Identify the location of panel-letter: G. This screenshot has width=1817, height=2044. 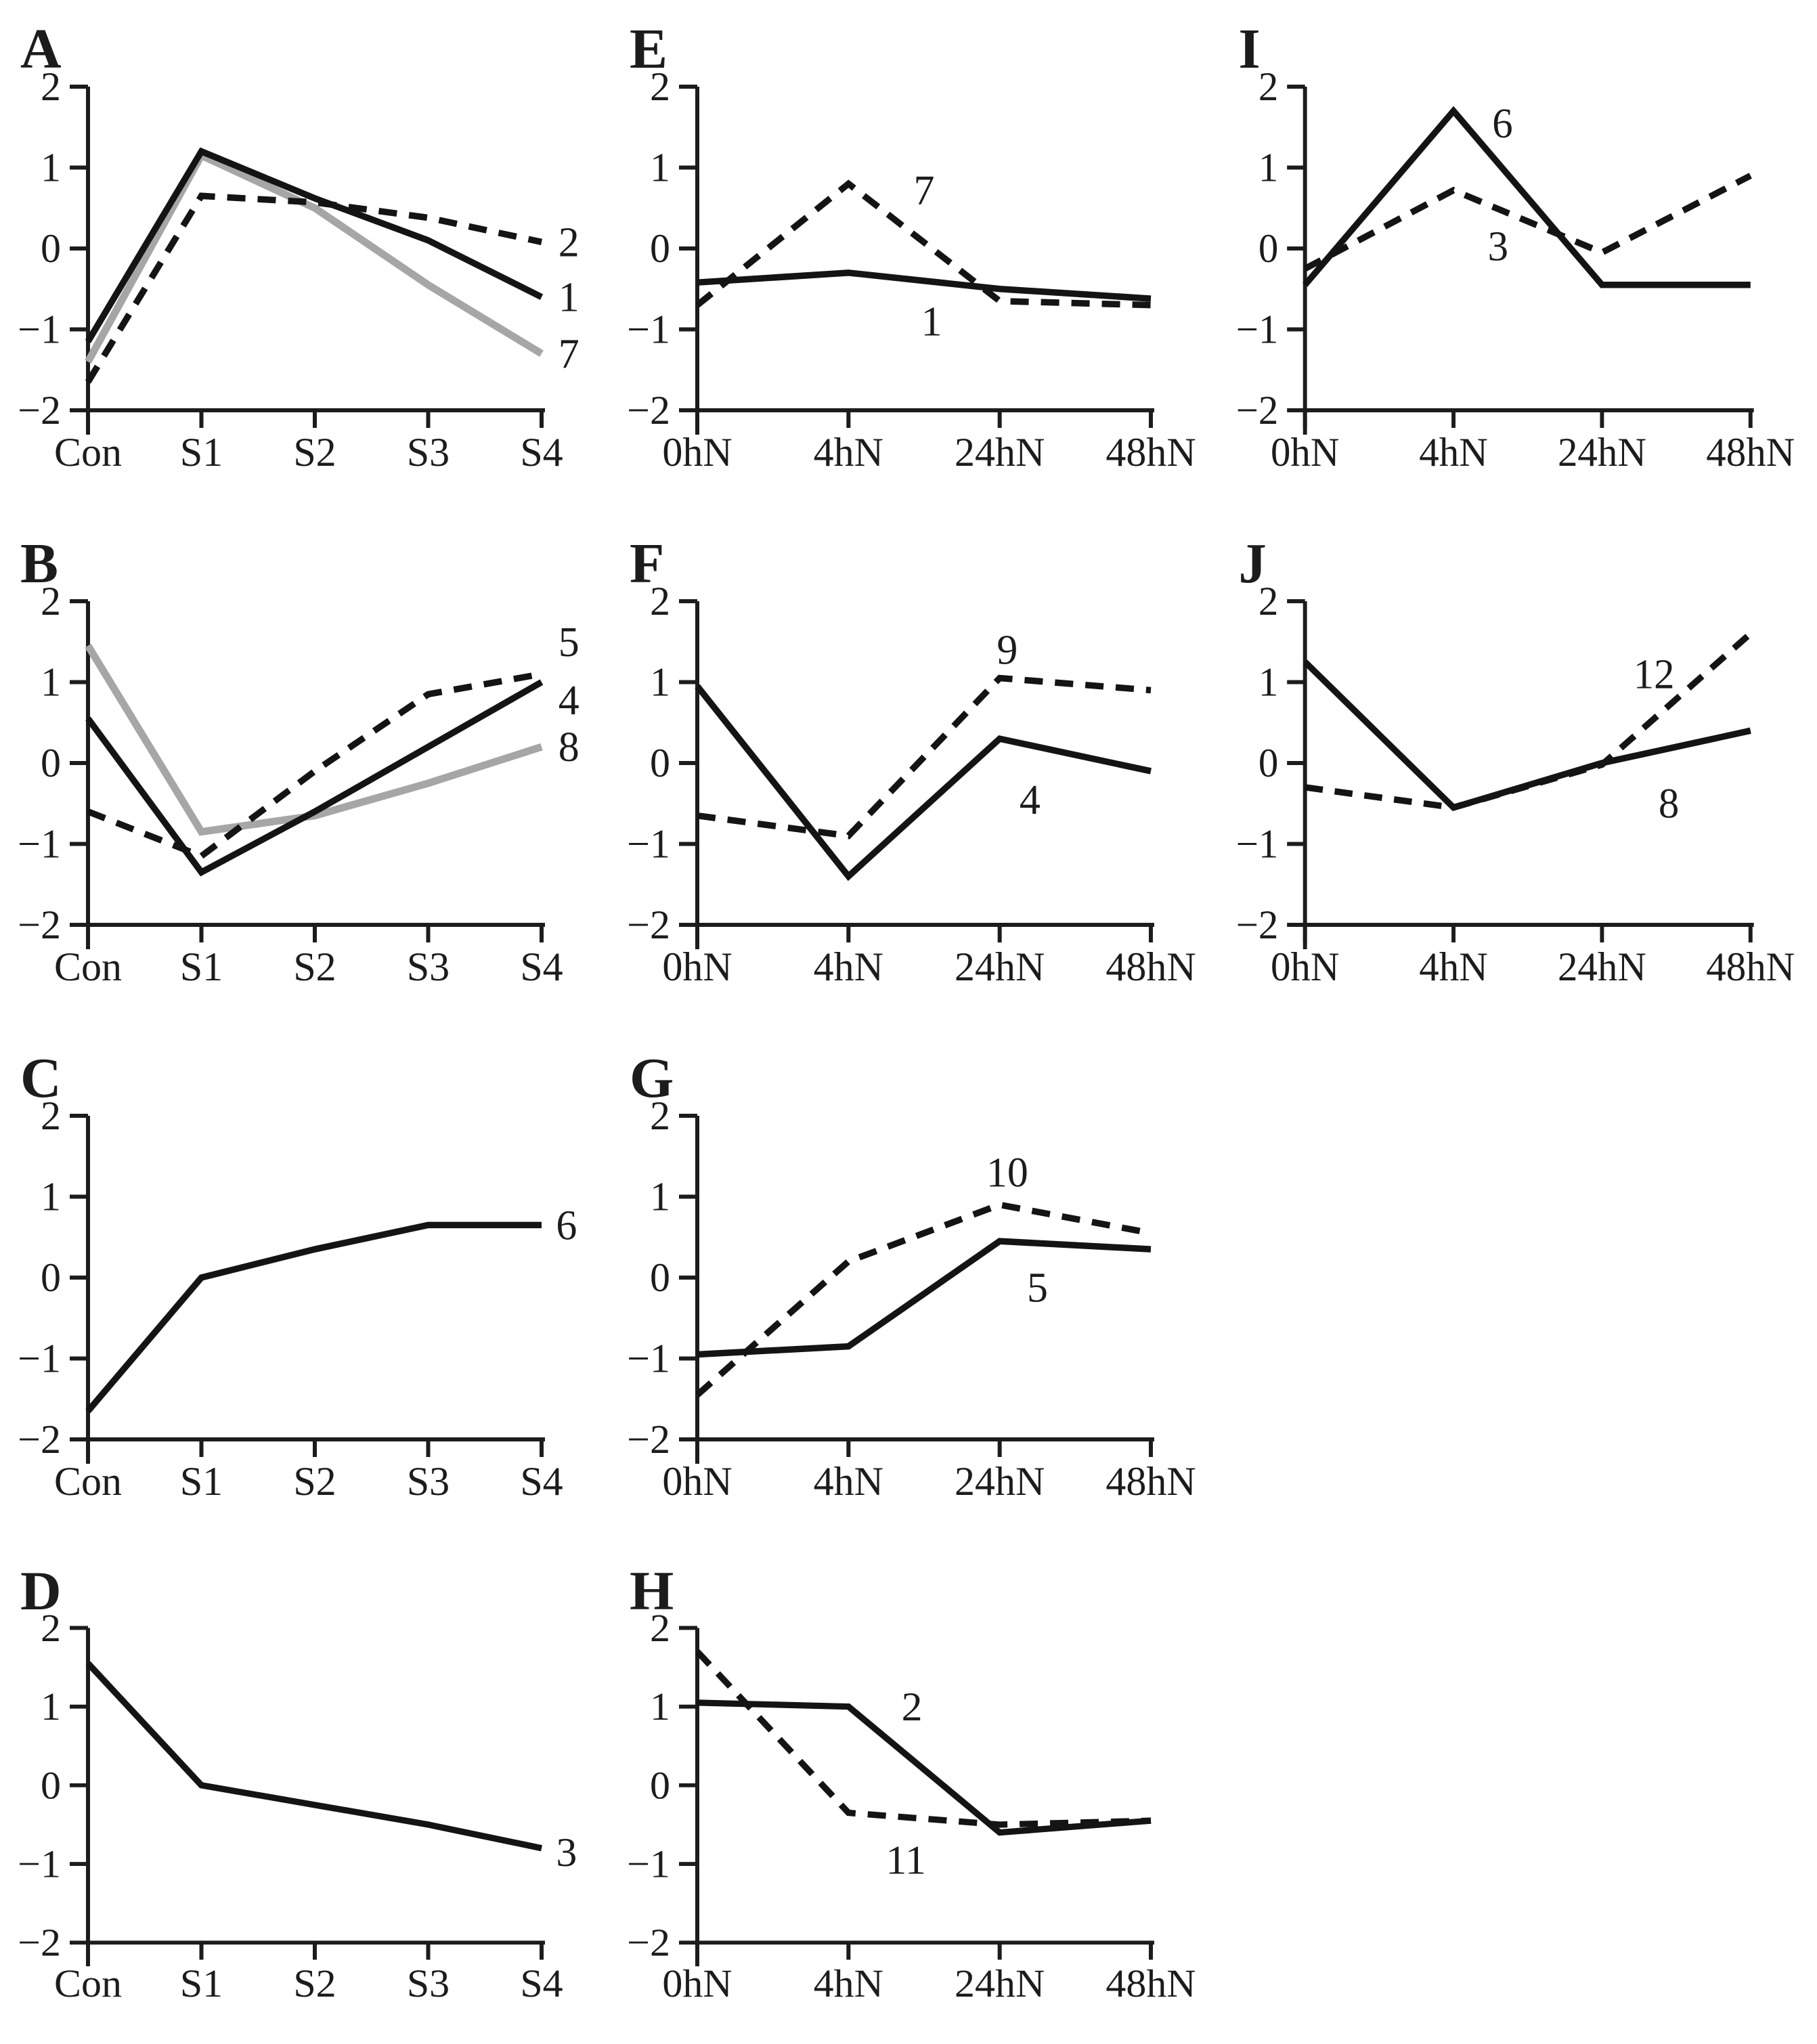
(652, 1078).